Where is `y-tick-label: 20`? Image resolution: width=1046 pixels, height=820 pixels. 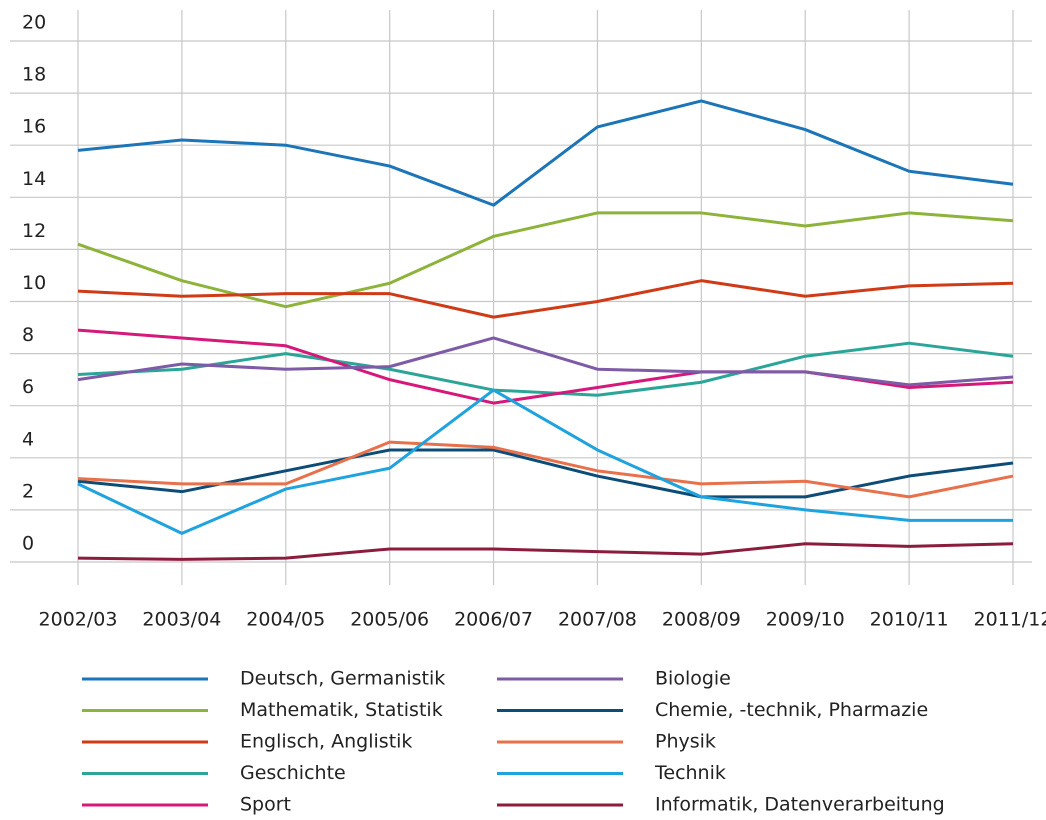
y-tick-label: 20 is located at coordinates (34, 23).